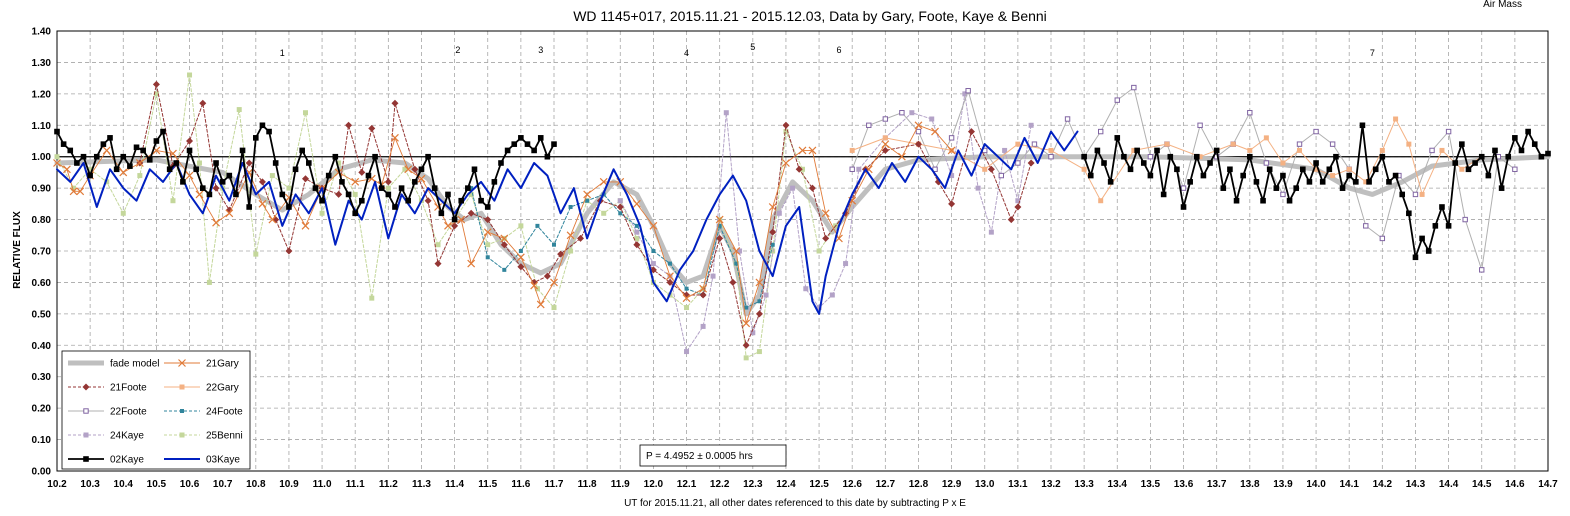  I want to click on y-tick-label: 1.40, so click(42, 32).